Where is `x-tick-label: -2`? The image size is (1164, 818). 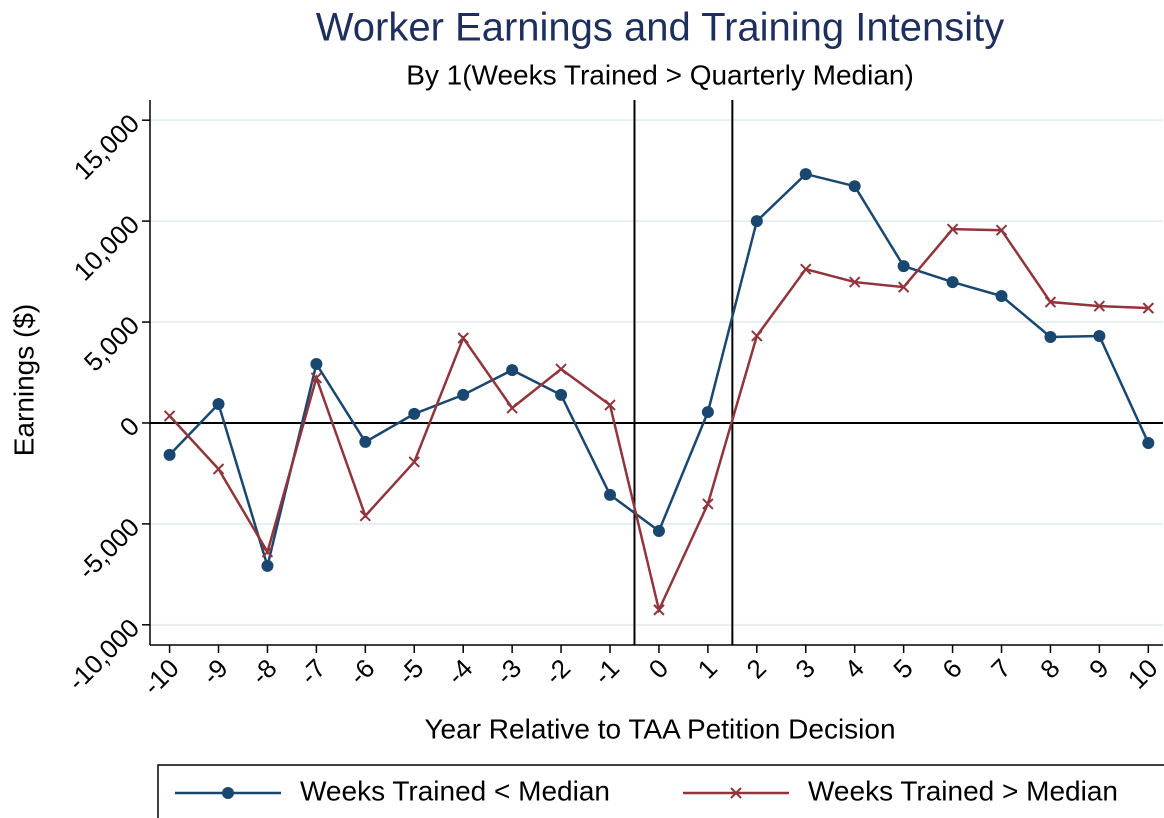 x-tick-label: -2 is located at coordinates (558, 672).